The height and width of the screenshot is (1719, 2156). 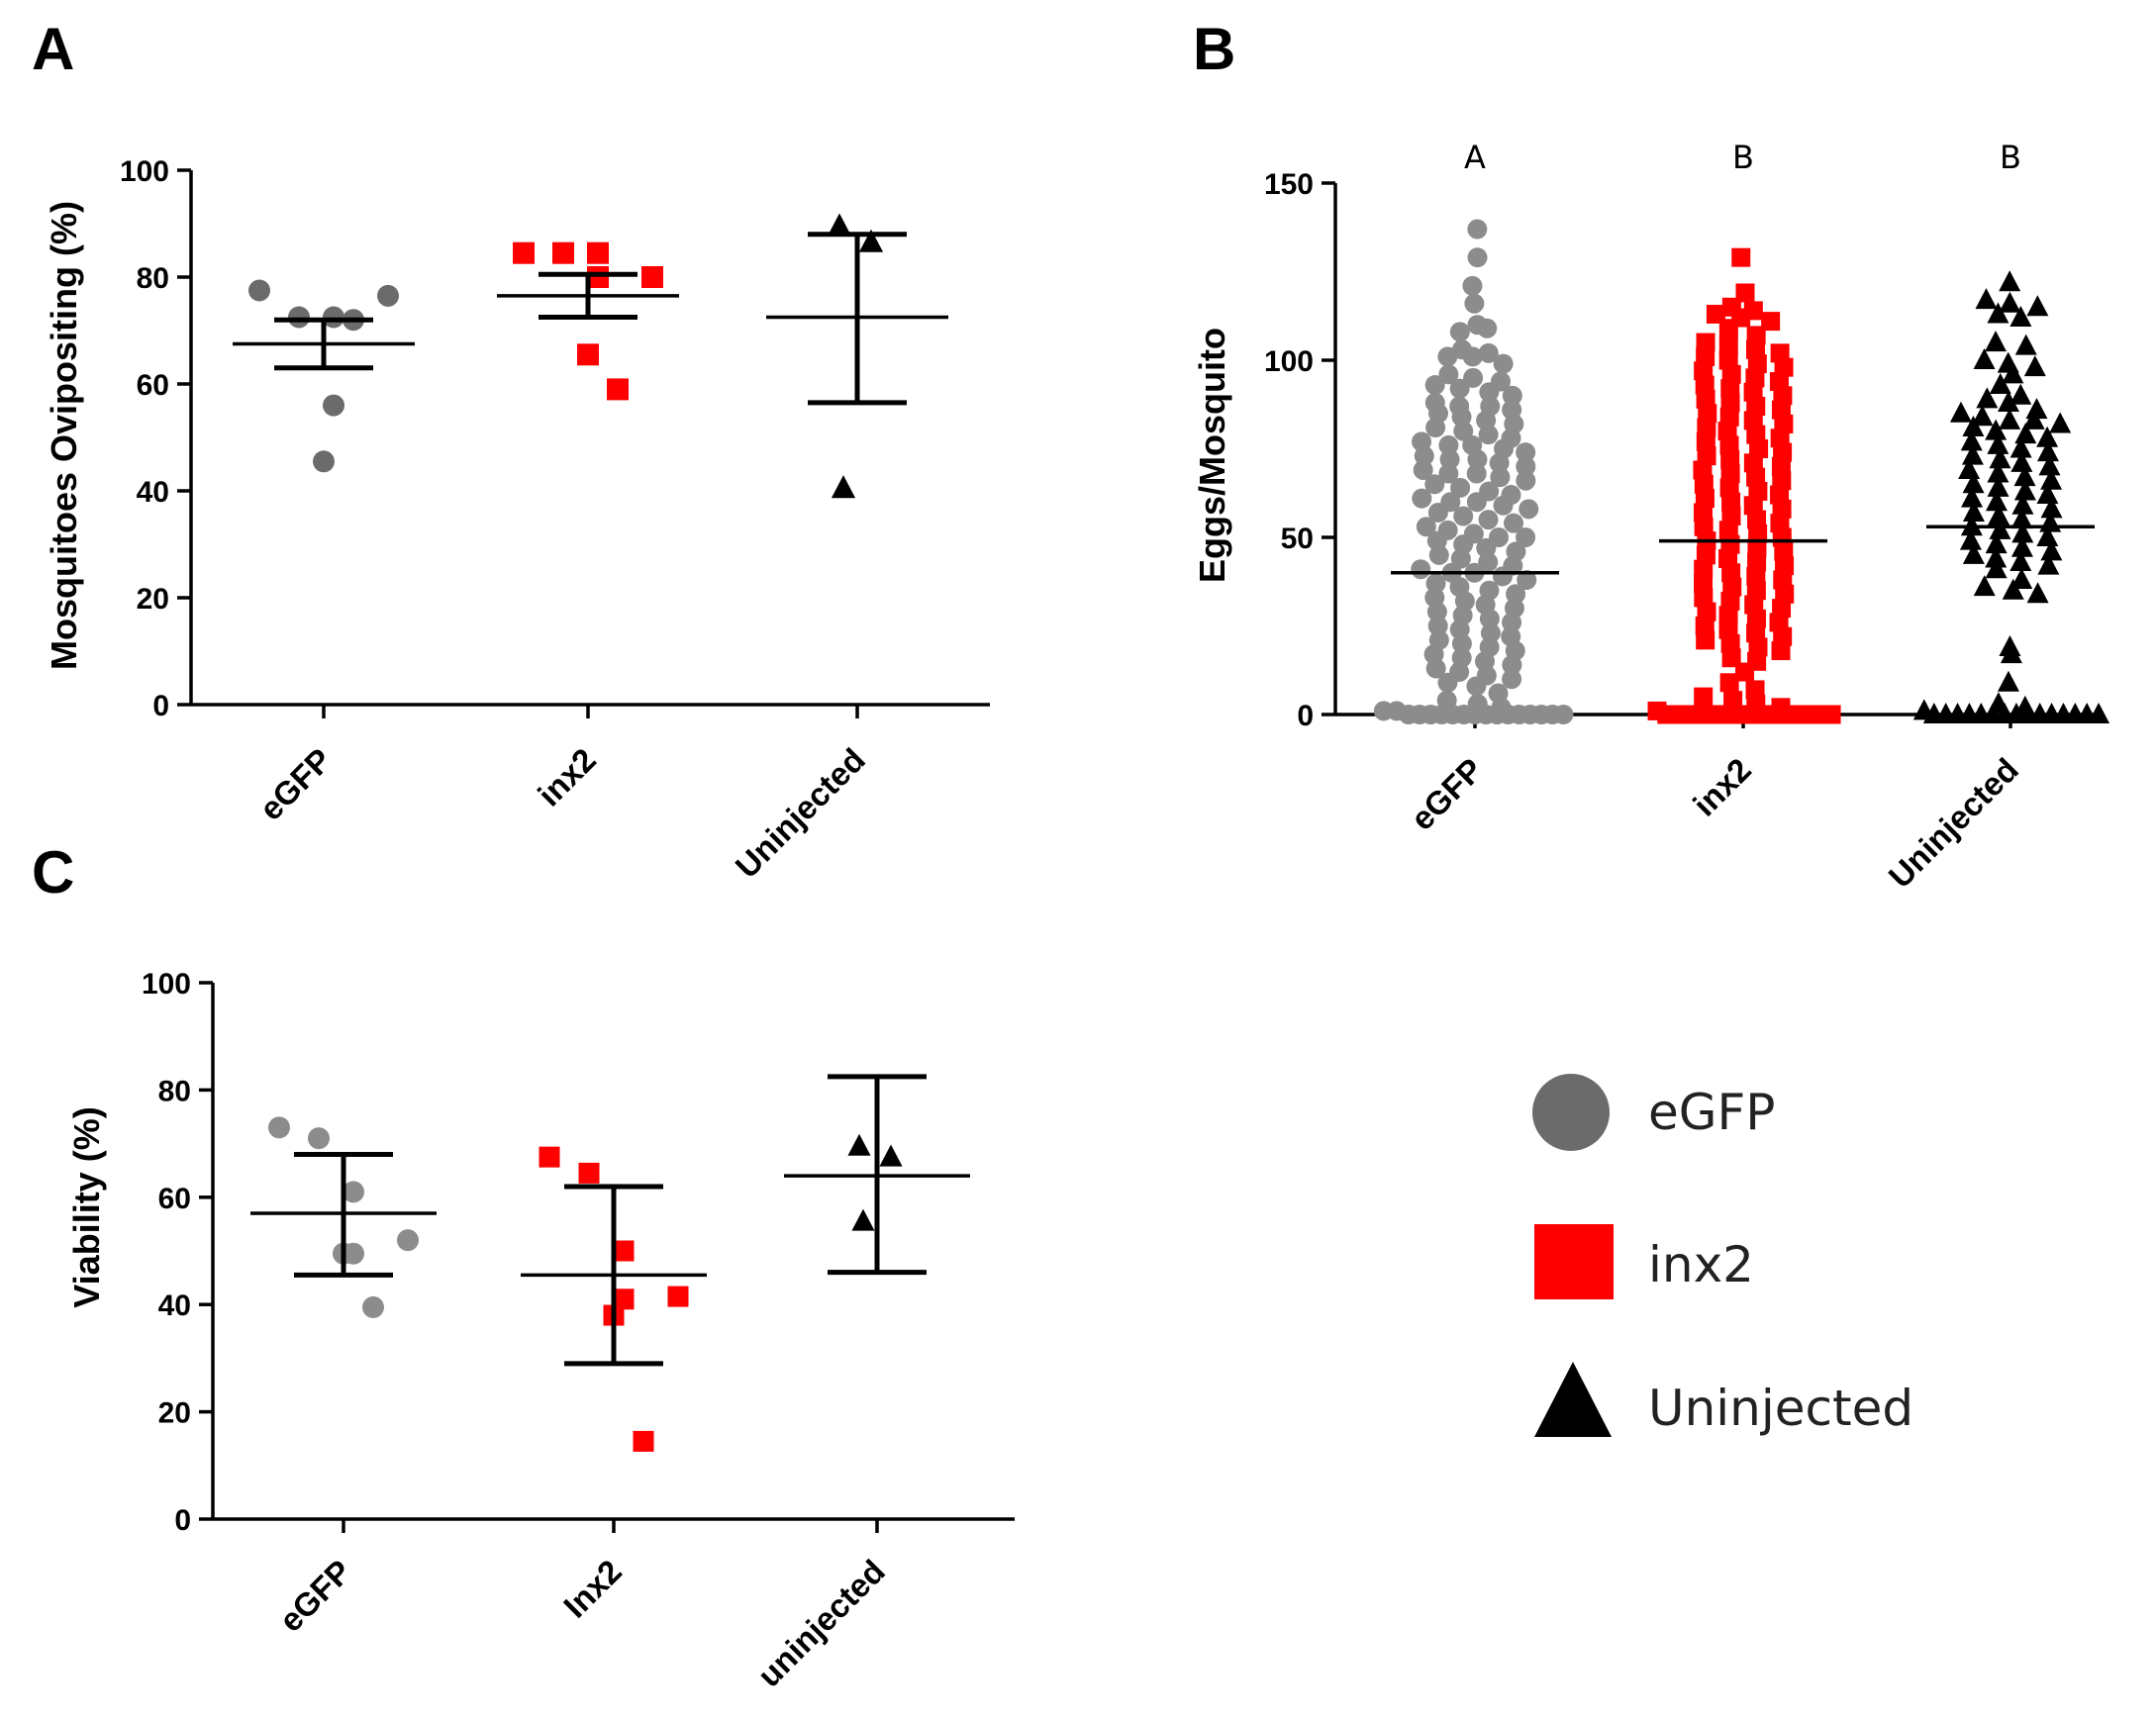 What do you see at coordinates (1952, 823) in the screenshot?
I see `x-category-label: Uninjected` at bounding box center [1952, 823].